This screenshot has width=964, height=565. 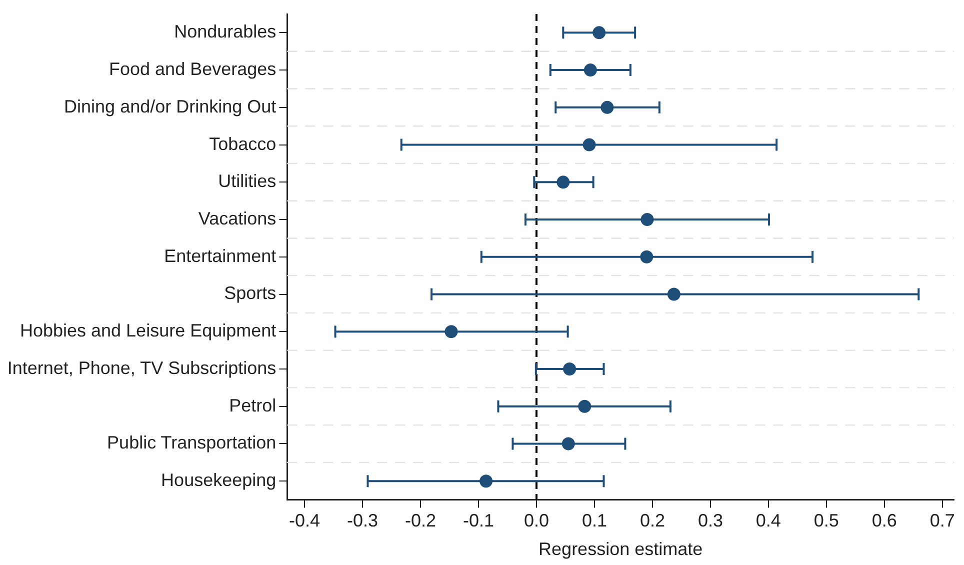 I want to click on x-tick-label: -0.4, so click(x=304, y=520).